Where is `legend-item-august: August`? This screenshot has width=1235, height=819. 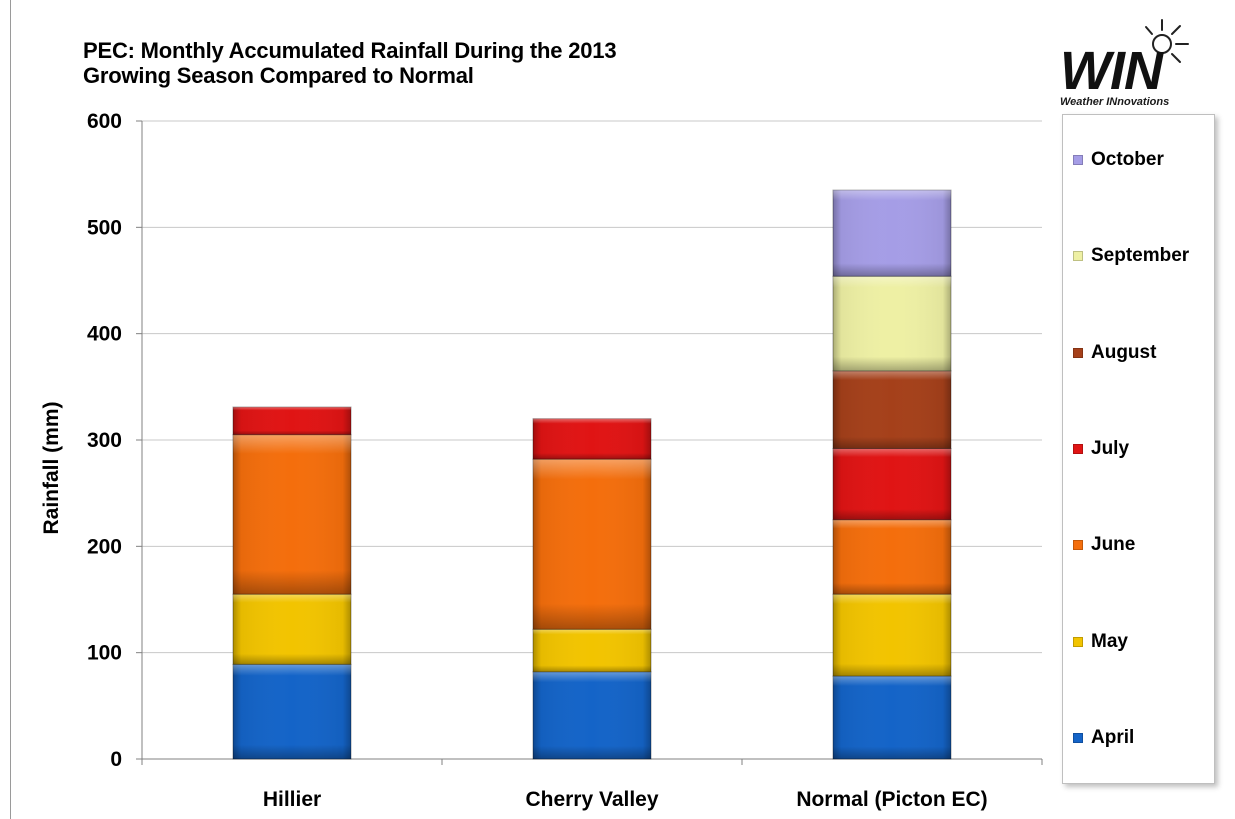 legend-item-august: August is located at coordinates (1114, 353).